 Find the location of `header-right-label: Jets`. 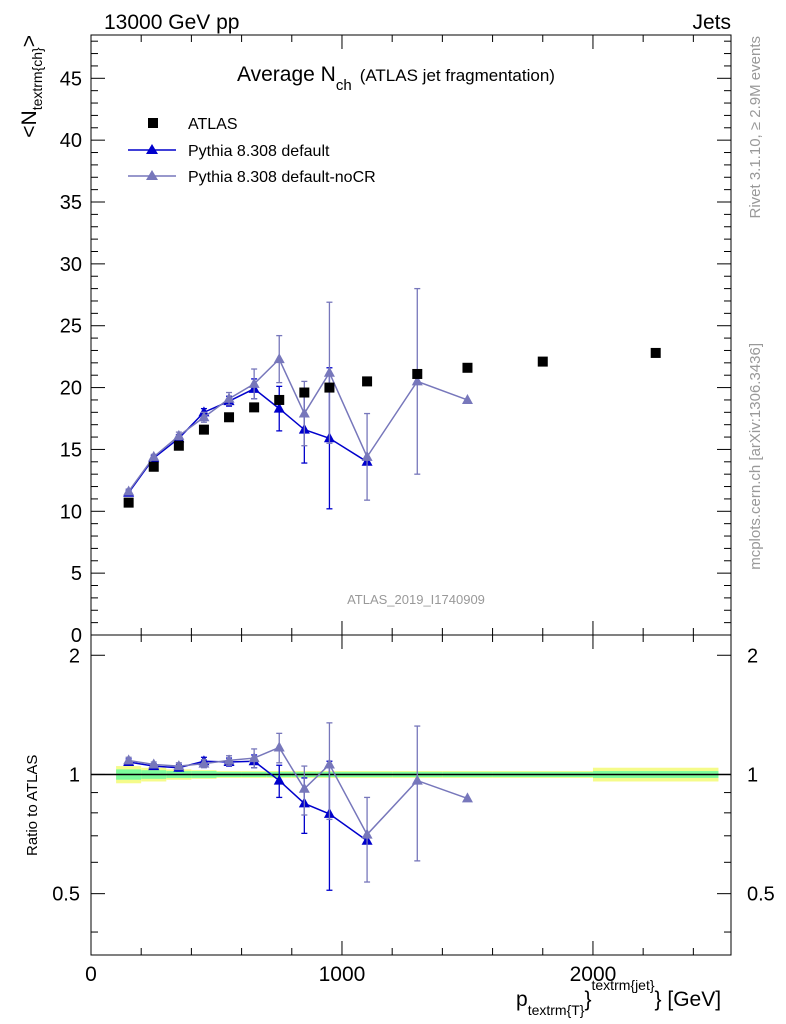

header-right-label: Jets is located at coordinates (711, 22).